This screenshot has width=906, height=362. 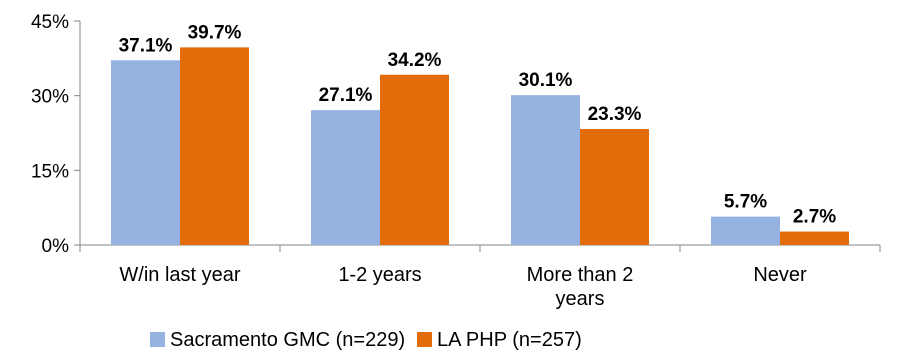 I want to click on data-label: 27.1%, so click(x=346, y=95).